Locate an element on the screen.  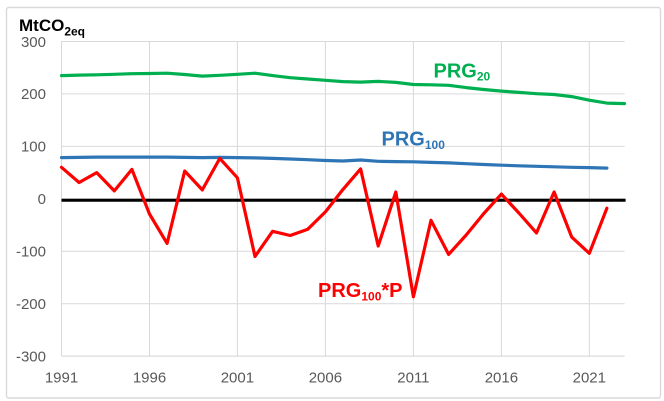
svg-text: 1996 is located at coordinates (149, 378).